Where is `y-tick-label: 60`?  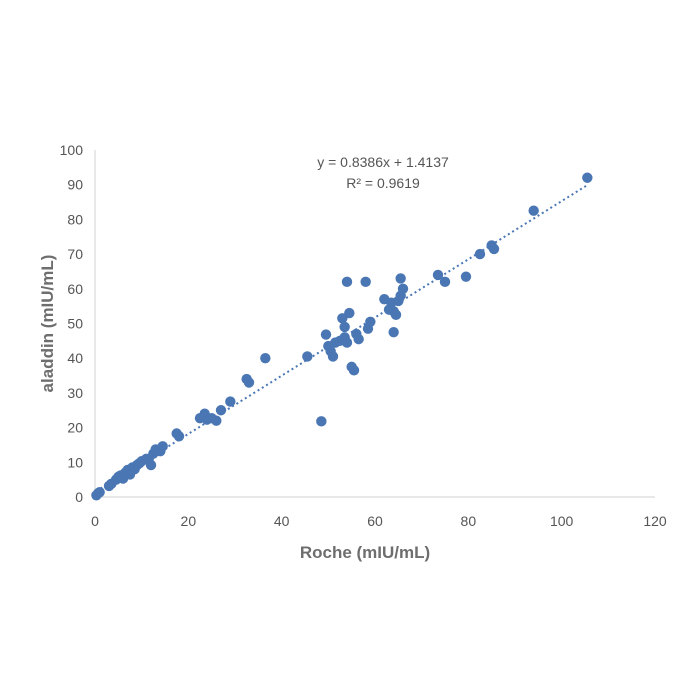
y-tick-label: 60 is located at coordinates (75, 289).